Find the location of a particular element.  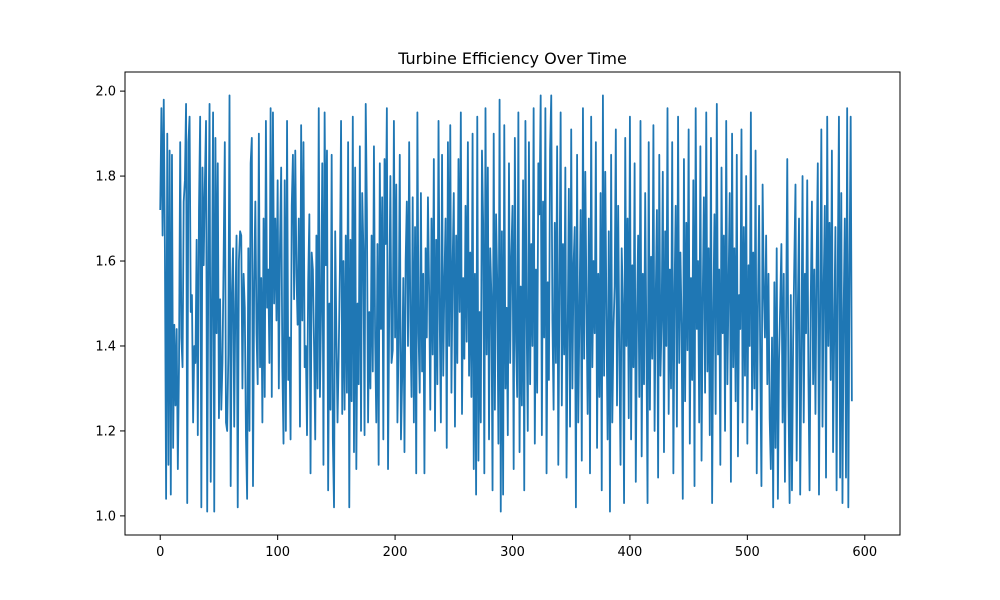

x-tick-label: 600 is located at coordinates (864, 552).